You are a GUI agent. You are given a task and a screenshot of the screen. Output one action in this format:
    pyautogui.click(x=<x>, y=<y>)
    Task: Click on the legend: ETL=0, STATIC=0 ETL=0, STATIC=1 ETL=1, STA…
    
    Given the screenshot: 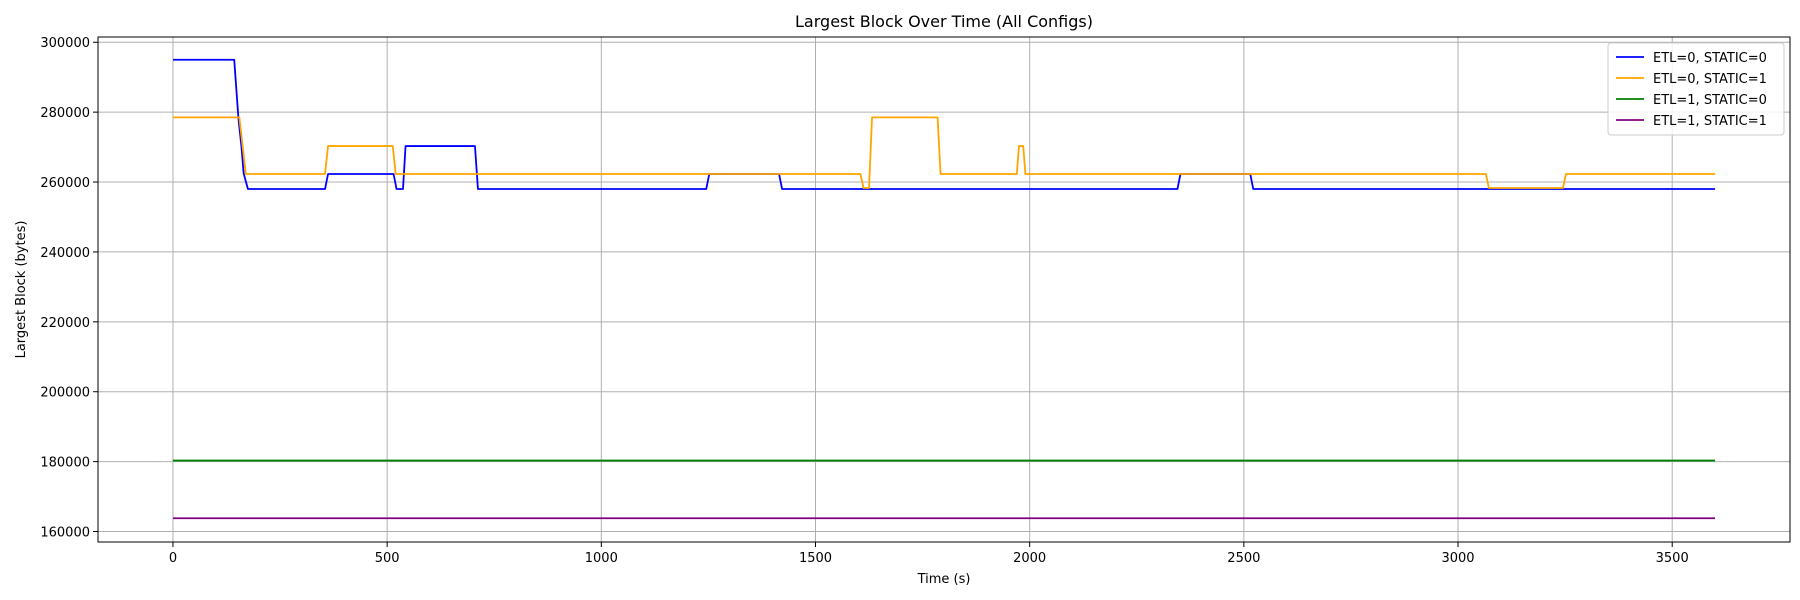 What is the action you would take?
    pyautogui.click(x=1696, y=89)
    